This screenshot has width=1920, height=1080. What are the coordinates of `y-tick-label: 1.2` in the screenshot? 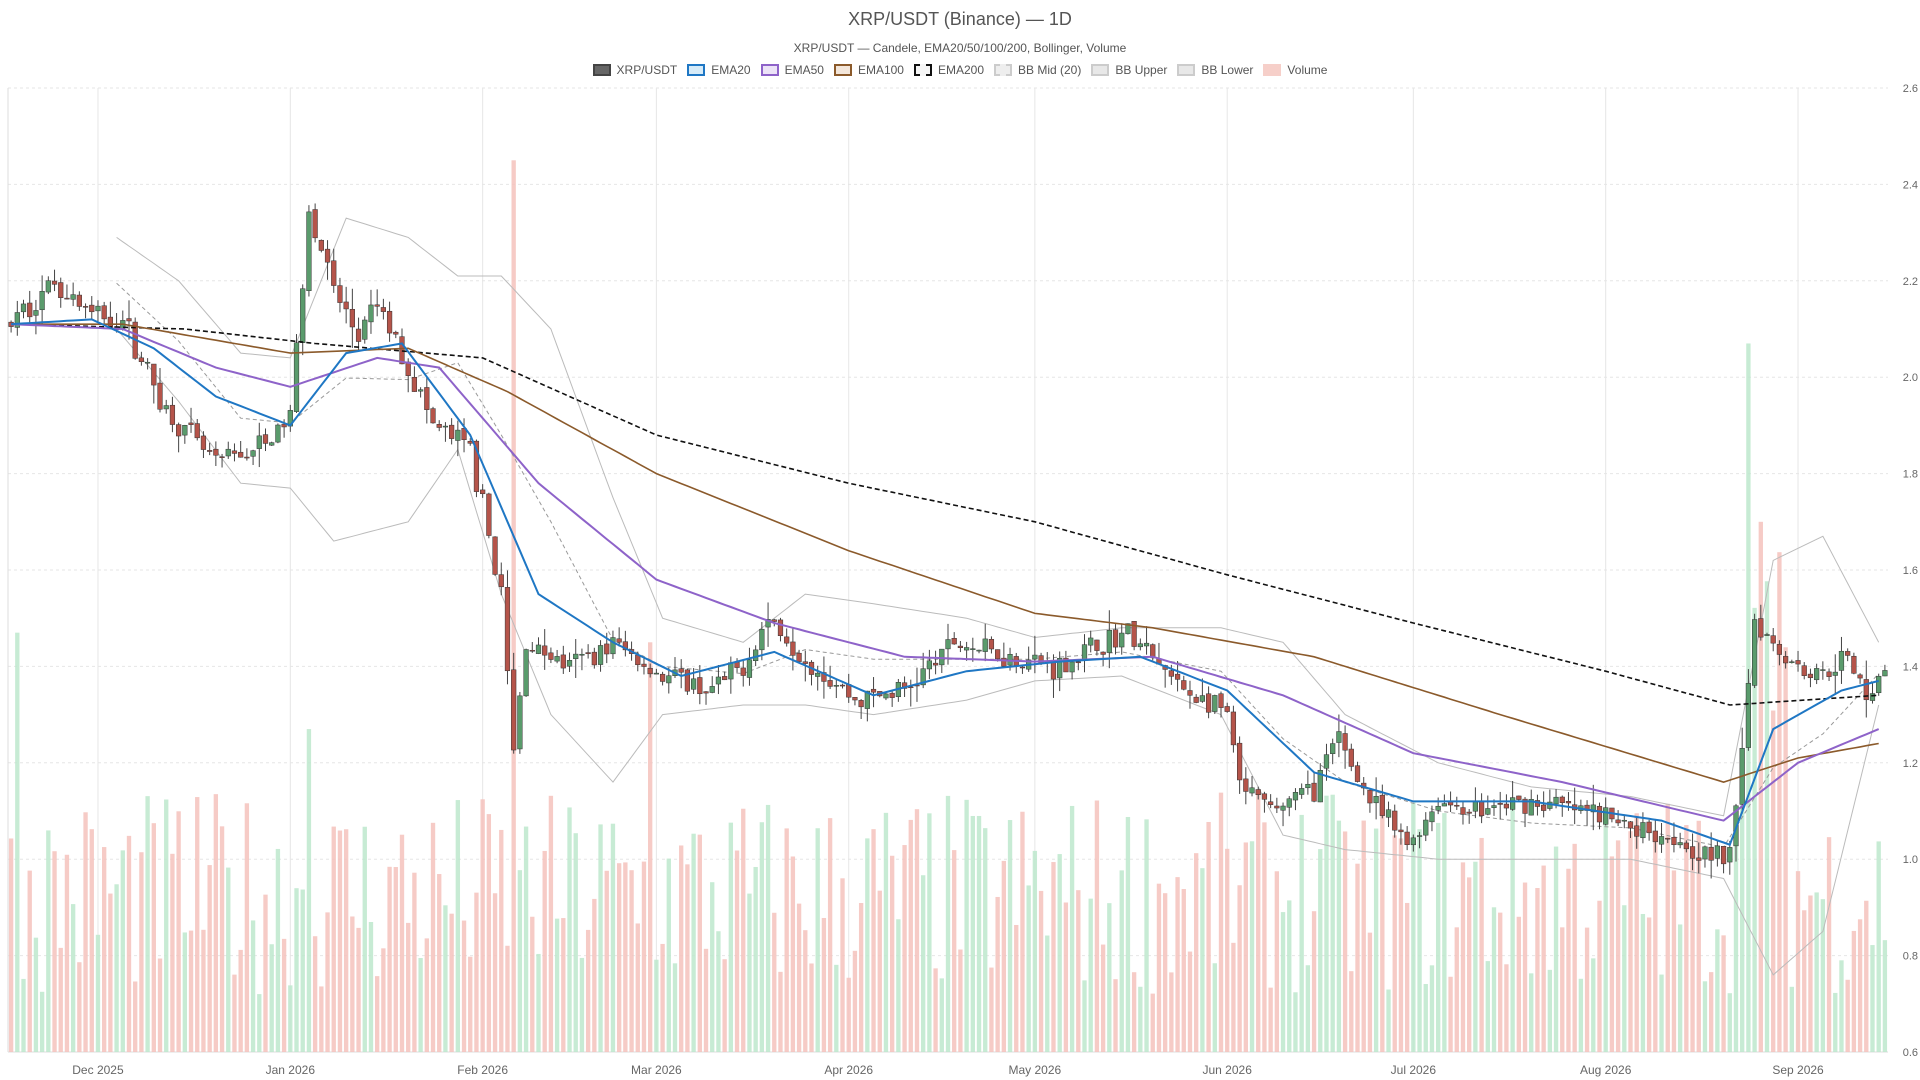 It's located at (1910, 764).